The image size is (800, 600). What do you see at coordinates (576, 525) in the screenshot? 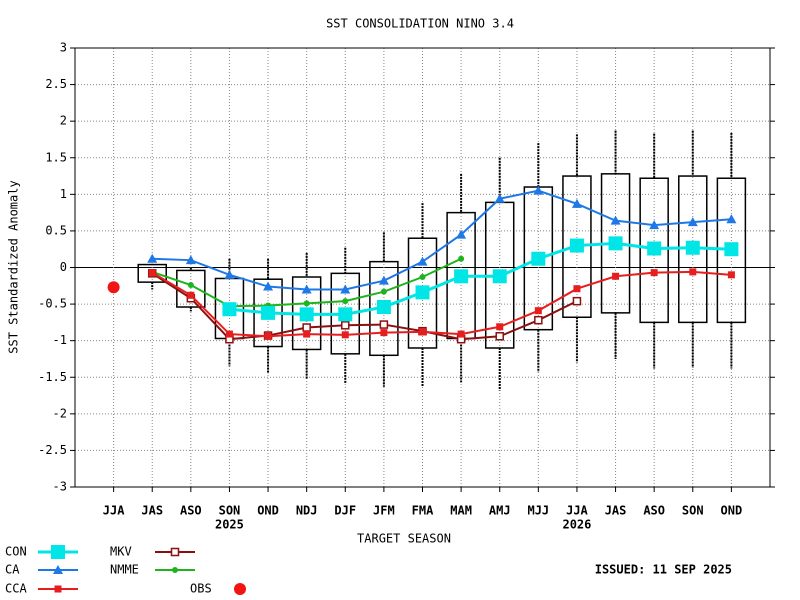
I see `year-label: 2026` at bounding box center [576, 525].